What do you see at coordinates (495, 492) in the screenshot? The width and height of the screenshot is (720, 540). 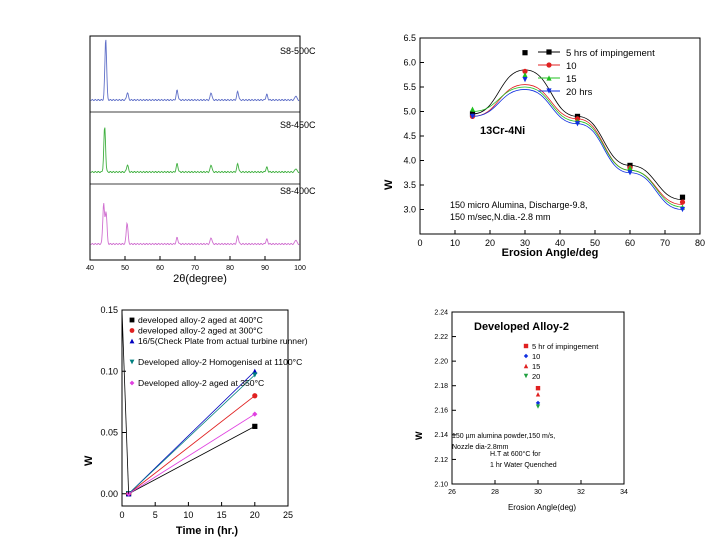 I see `alloy-xtick-label-1: 28` at bounding box center [495, 492].